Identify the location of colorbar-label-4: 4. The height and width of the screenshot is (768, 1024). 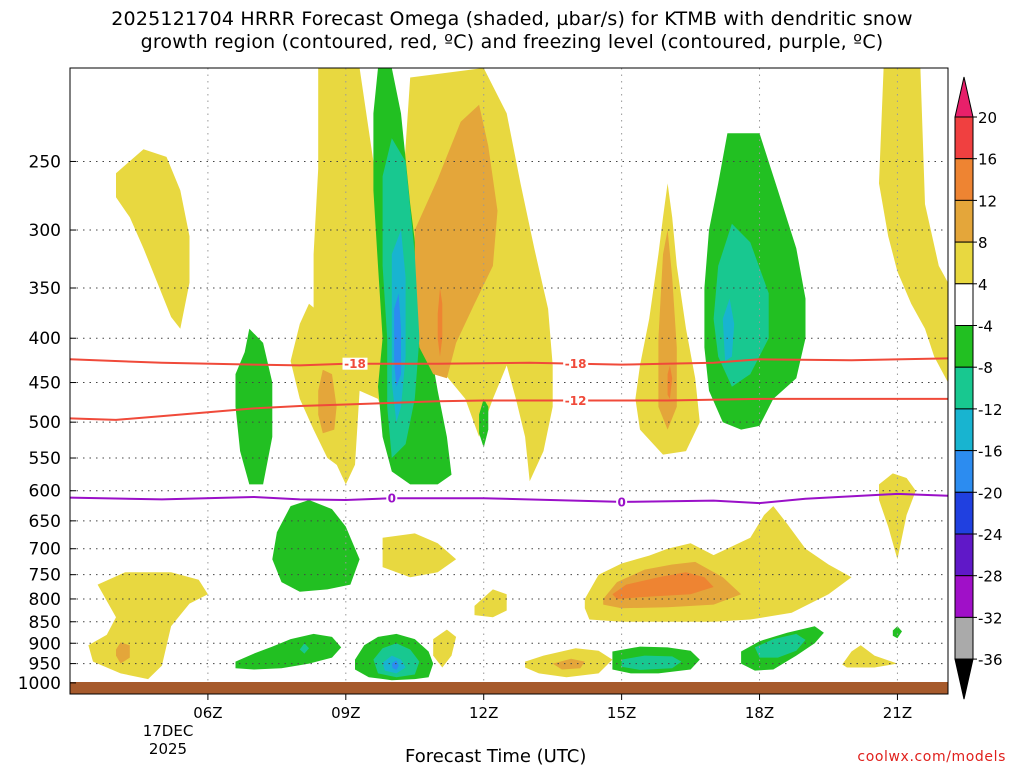
(983, 285).